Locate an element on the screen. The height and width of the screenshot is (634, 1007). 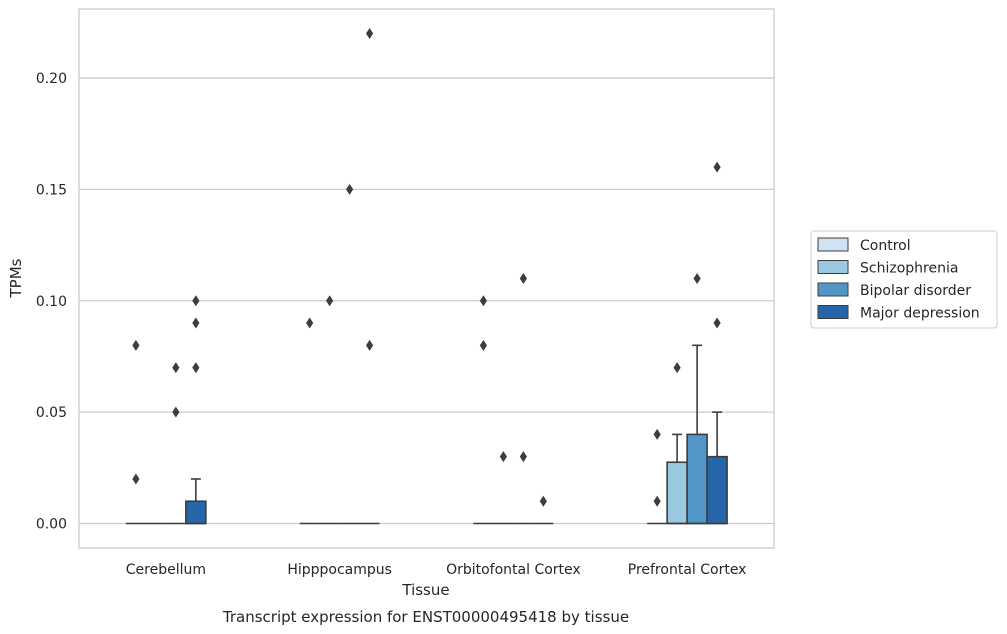
x-tick-label: Hipppocampus is located at coordinates (339, 570).